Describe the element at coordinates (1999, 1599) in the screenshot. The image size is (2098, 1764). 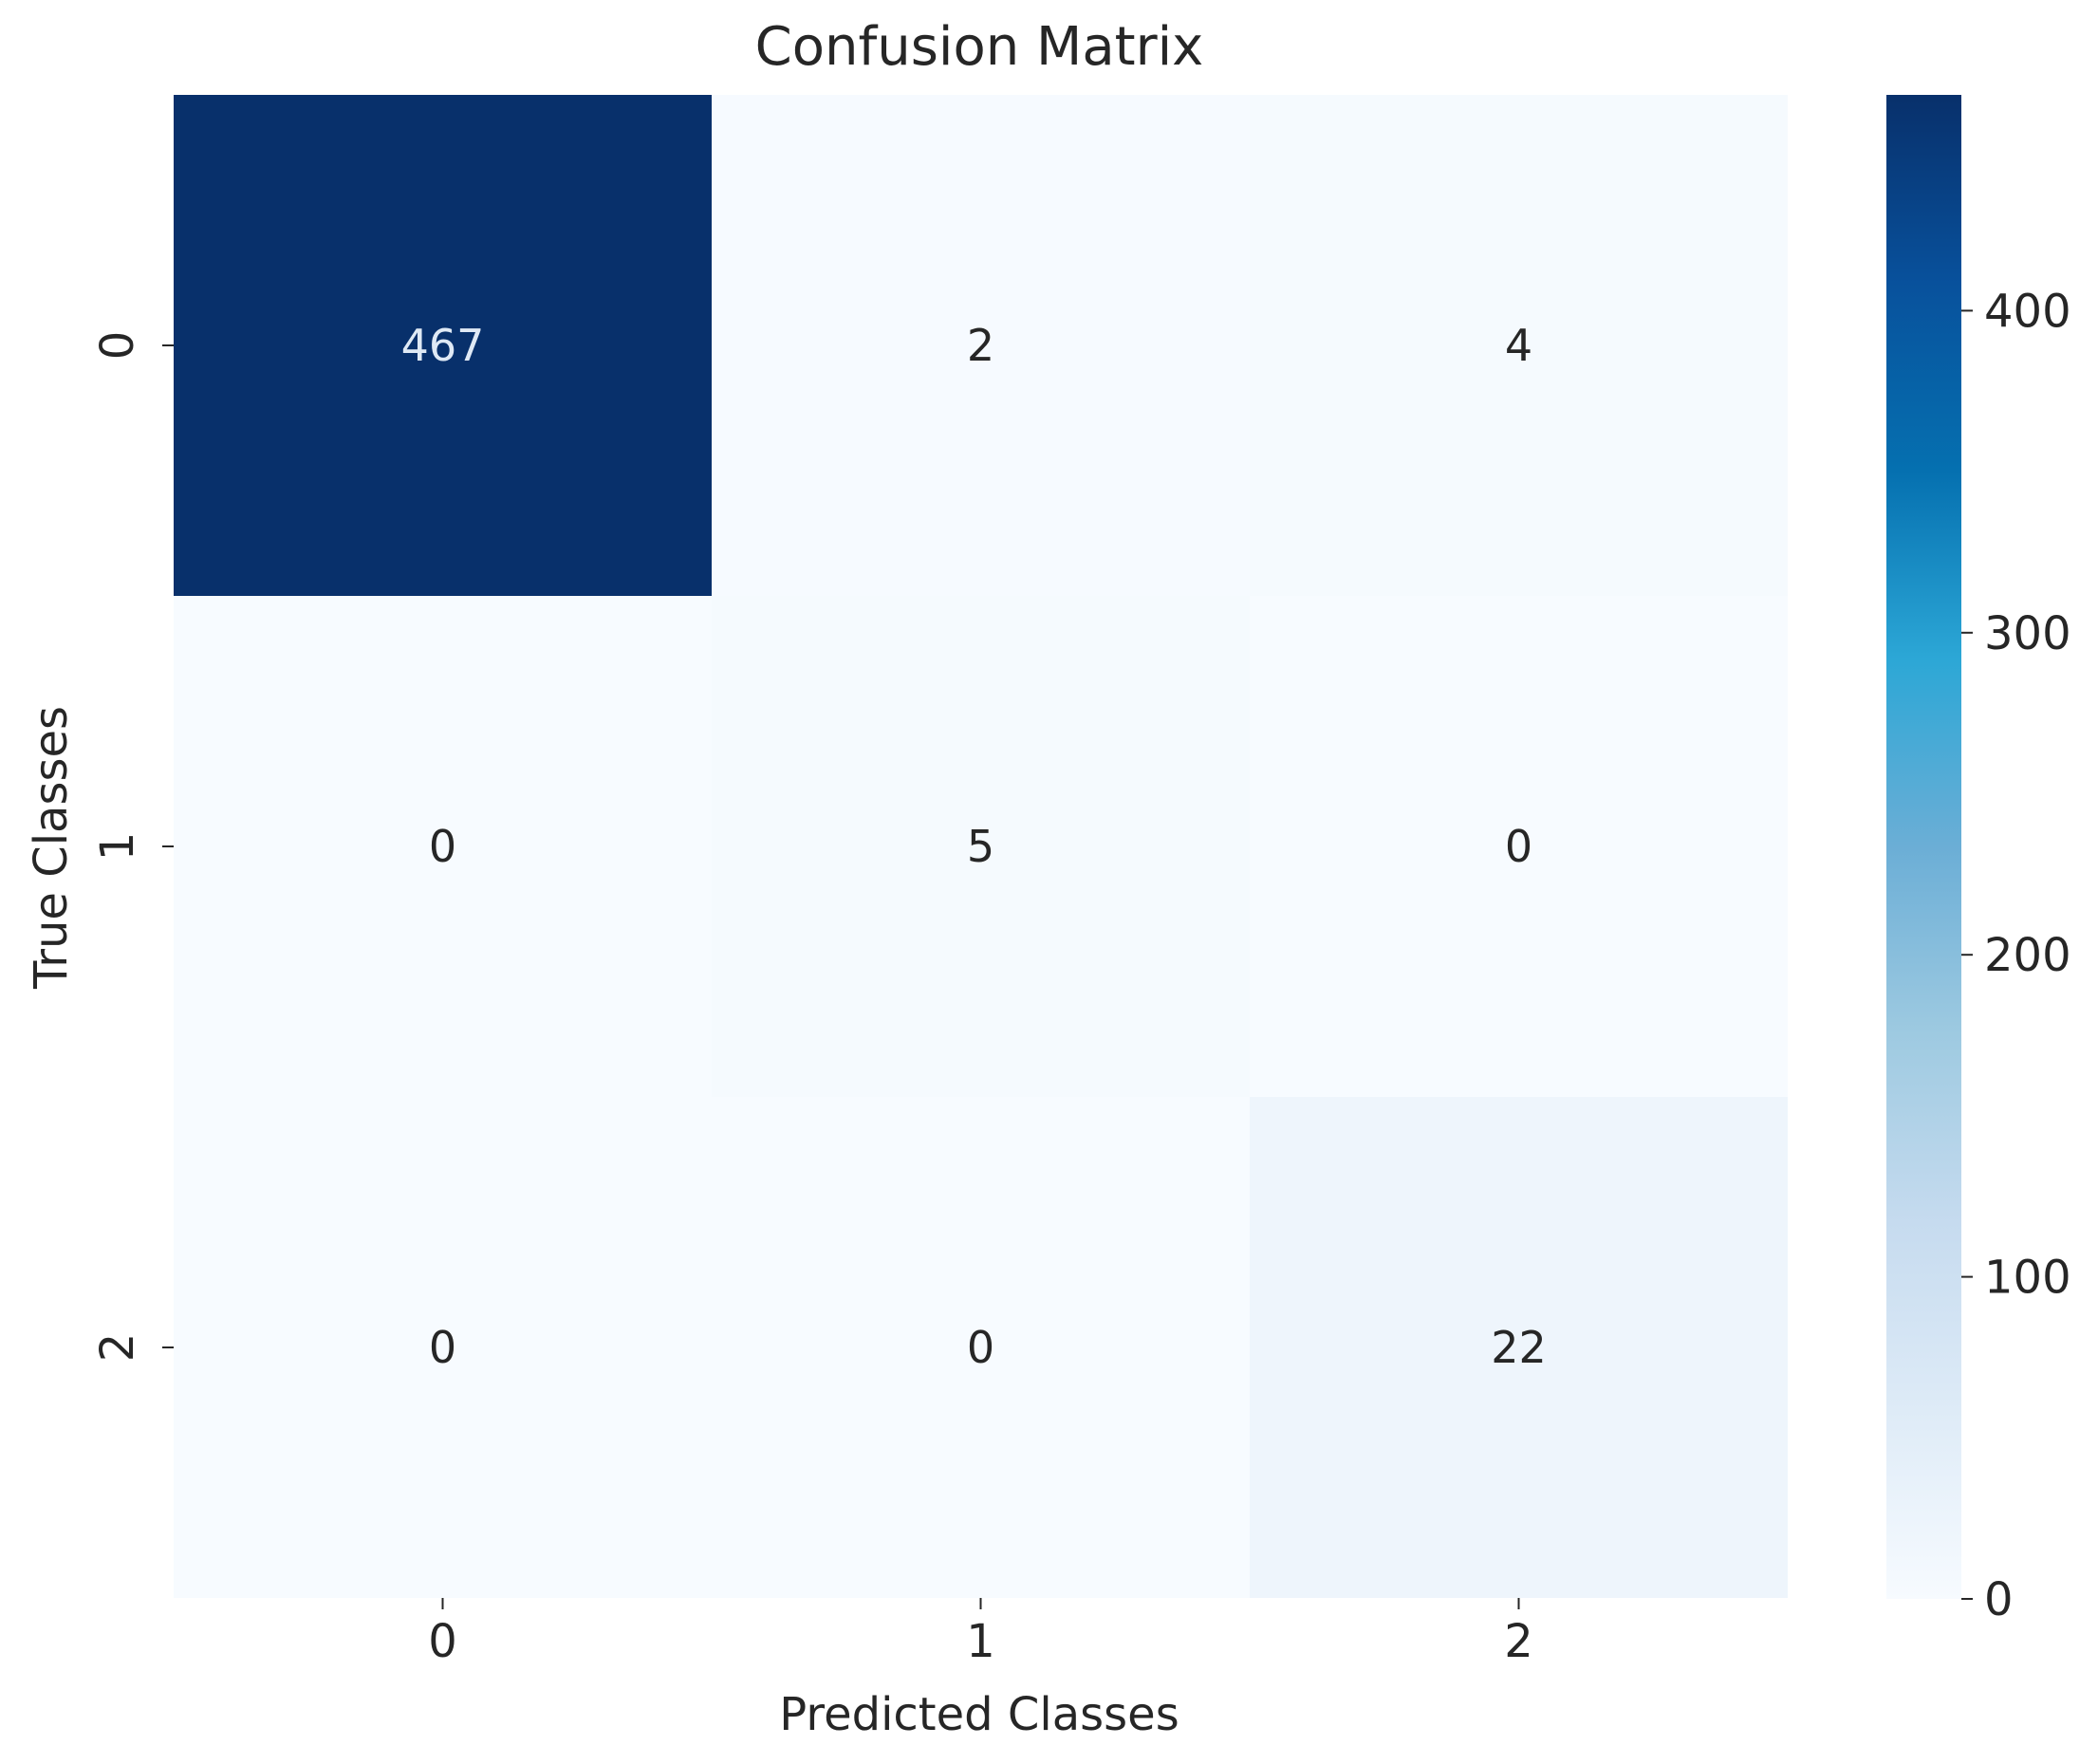
I see `colorbar-tick-label: 0` at that location.